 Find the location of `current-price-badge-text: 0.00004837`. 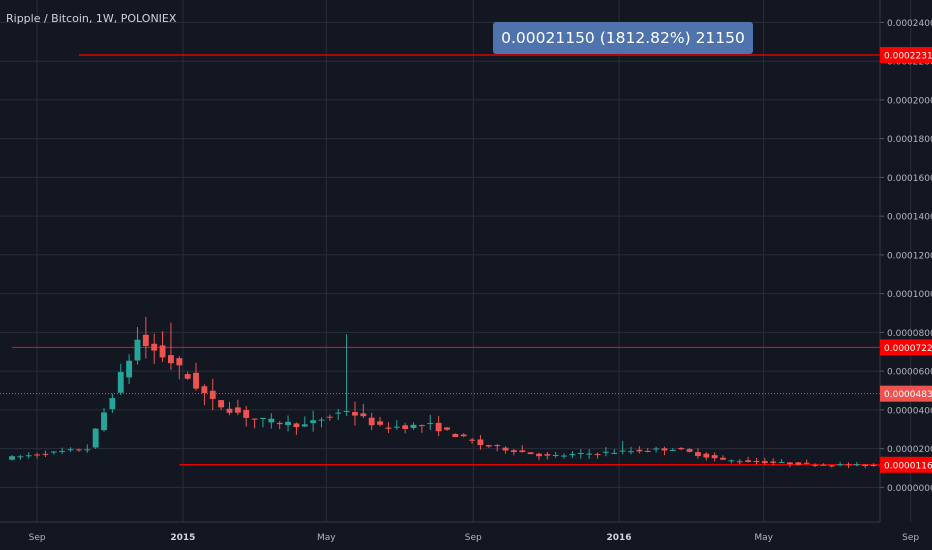

current-price-badge-text: 0.00004837 is located at coordinates (908, 395).